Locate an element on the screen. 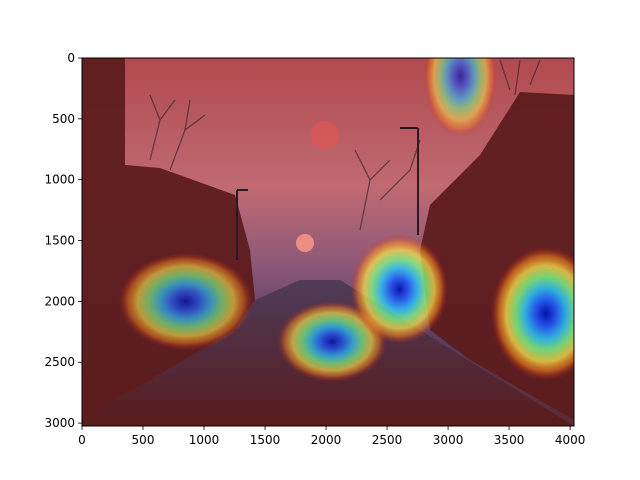 The image size is (640, 480). x-tick-label: 4000 is located at coordinates (570, 440).